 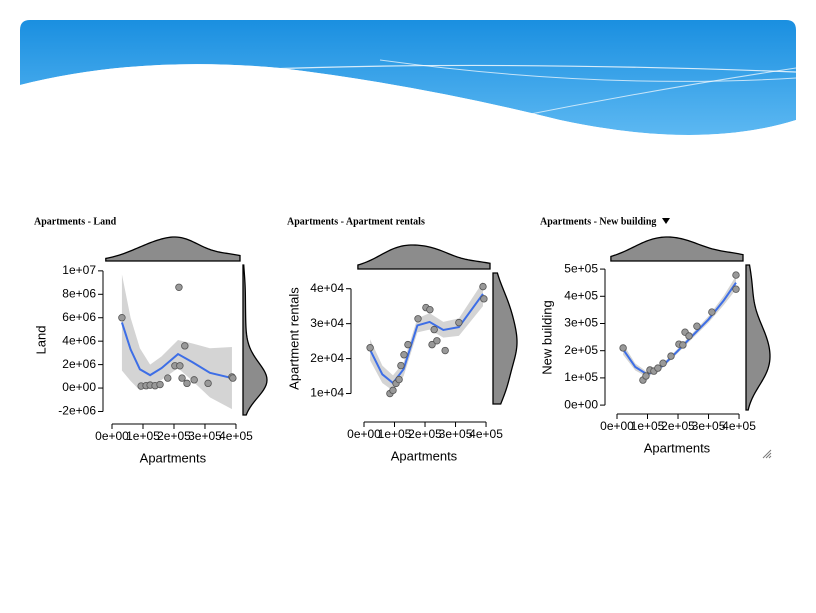 What do you see at coordinates (581, 377) in the screenshot?
I see `y-tick-label: 1e+05` at bounding box center [581, 377].